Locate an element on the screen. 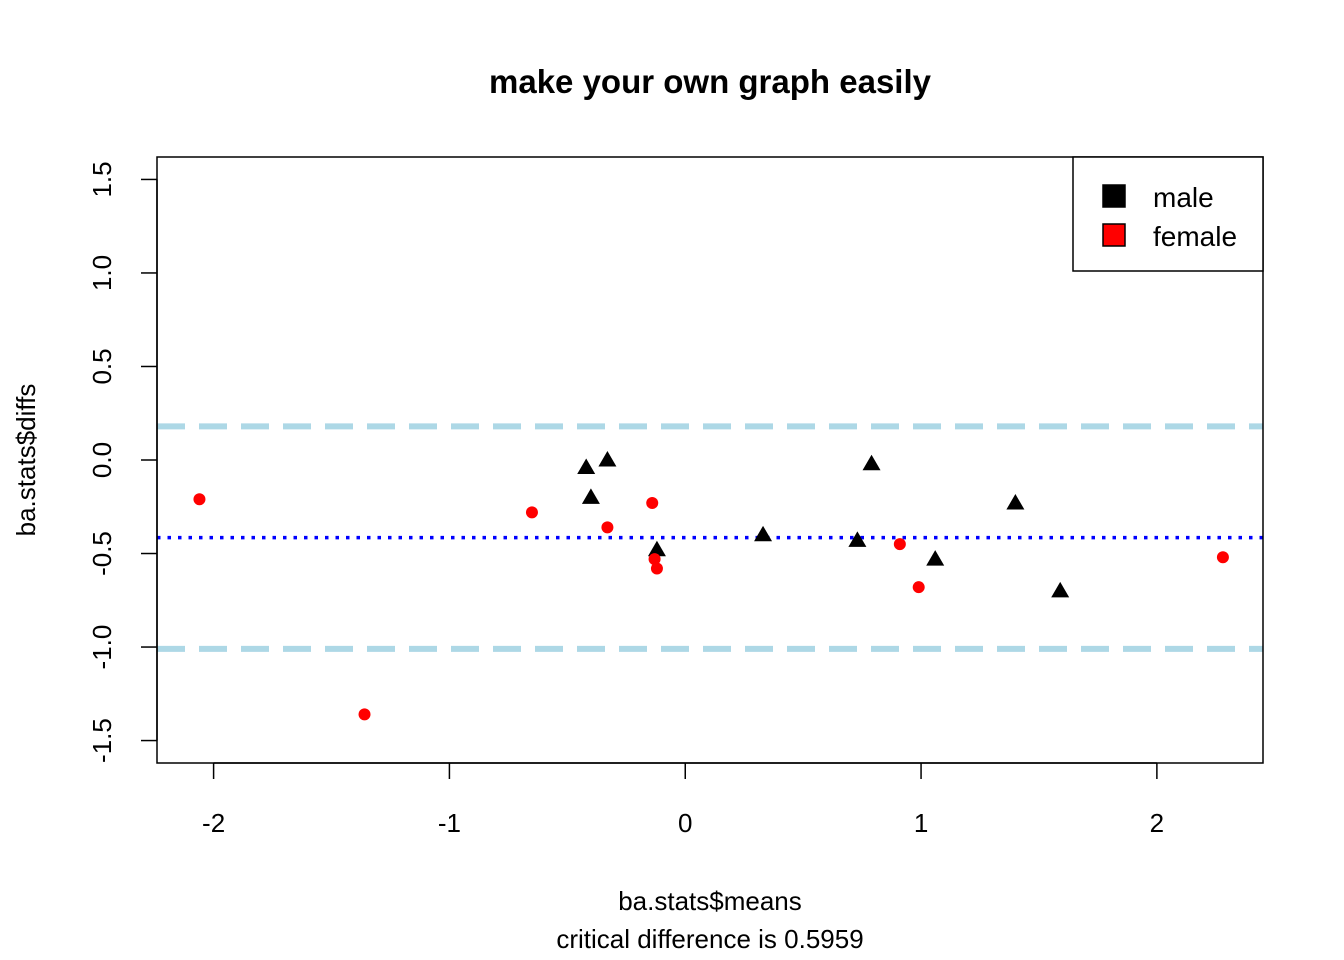 The height and width of the screenshot is (960, 1344). legend-label-female: female is located at coordinates (1195, 236).